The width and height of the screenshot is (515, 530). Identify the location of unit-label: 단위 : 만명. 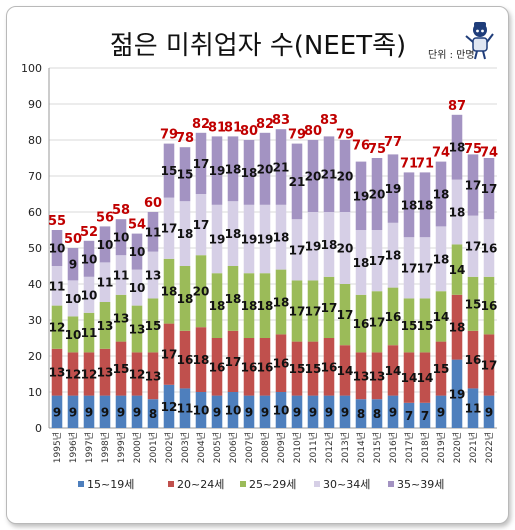
(451, 54).